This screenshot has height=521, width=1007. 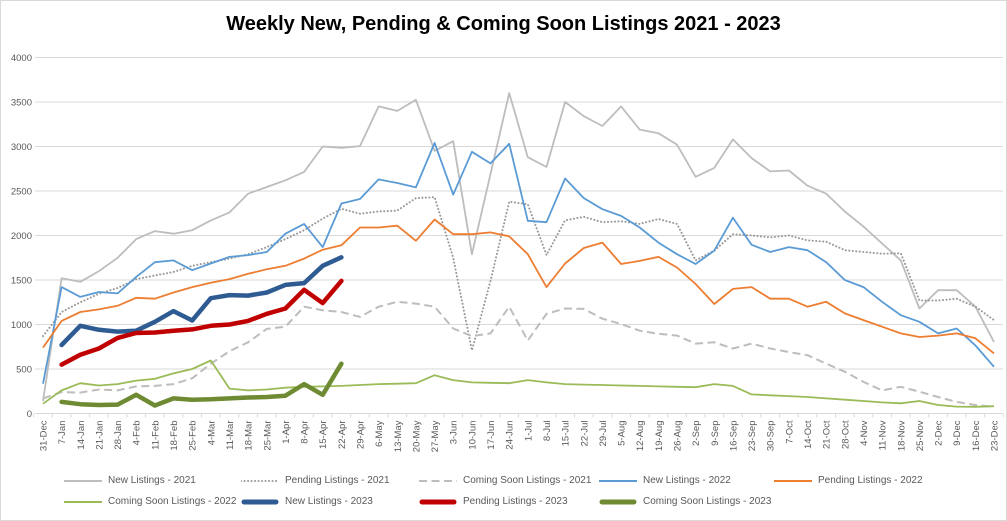 I want to click on legend-swatch-coming-soon-listings-2022, so click(x=83, y=502).